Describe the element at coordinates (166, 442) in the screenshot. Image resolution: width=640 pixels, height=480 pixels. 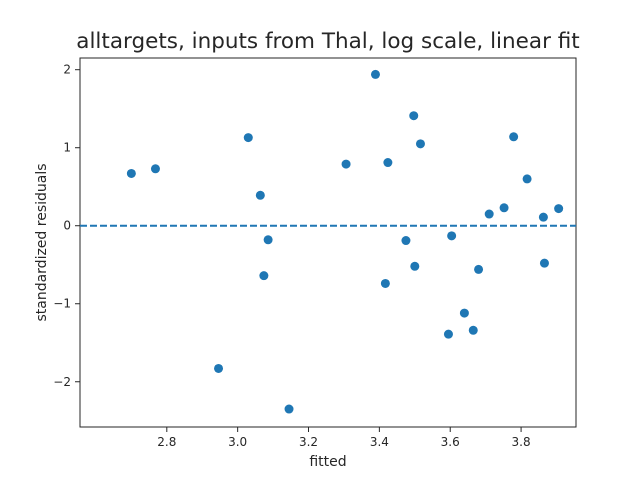
I see `x-tick-label: 2.8` at that location.